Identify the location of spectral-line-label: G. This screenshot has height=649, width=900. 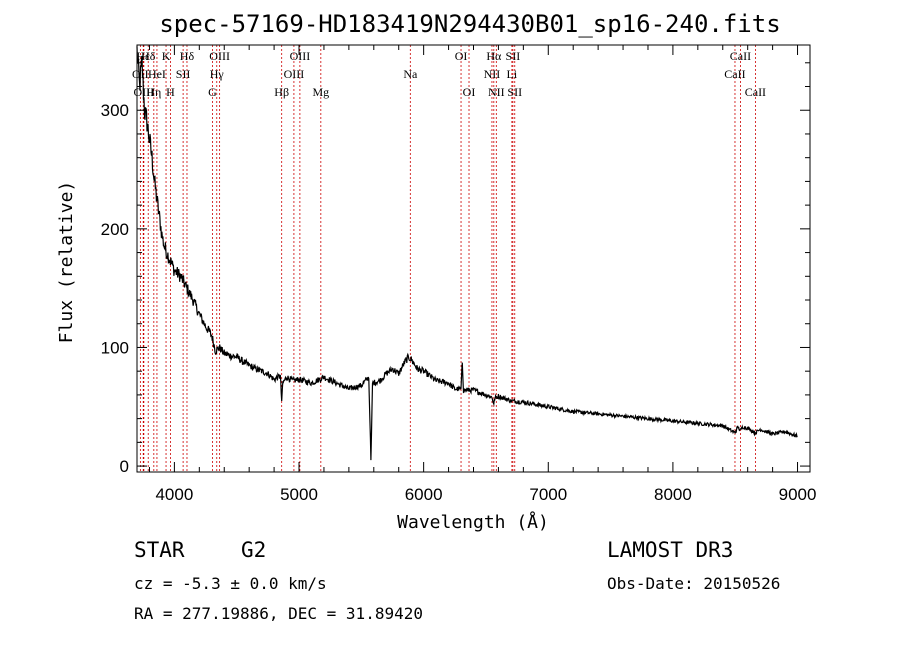
(212, 92).